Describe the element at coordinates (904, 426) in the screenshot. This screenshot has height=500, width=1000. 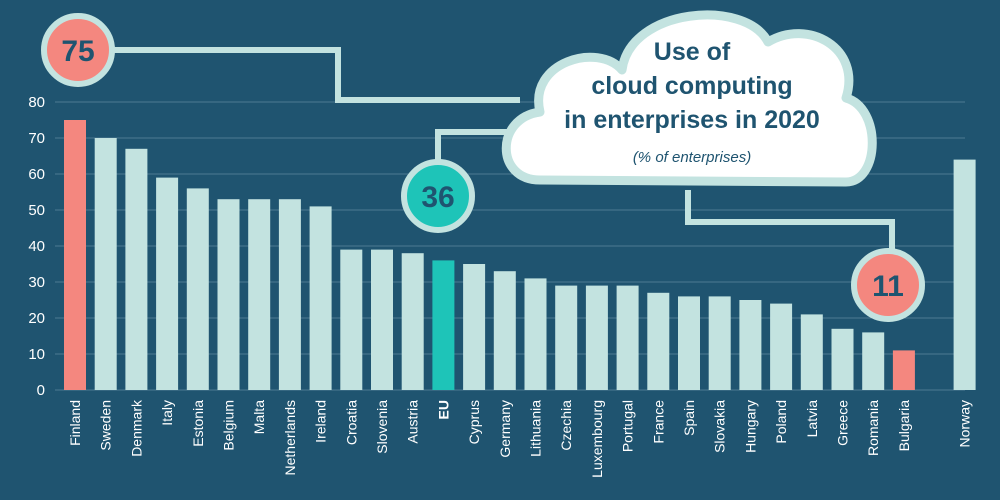
I see `x-tick-label: Bulgaria` at that location.